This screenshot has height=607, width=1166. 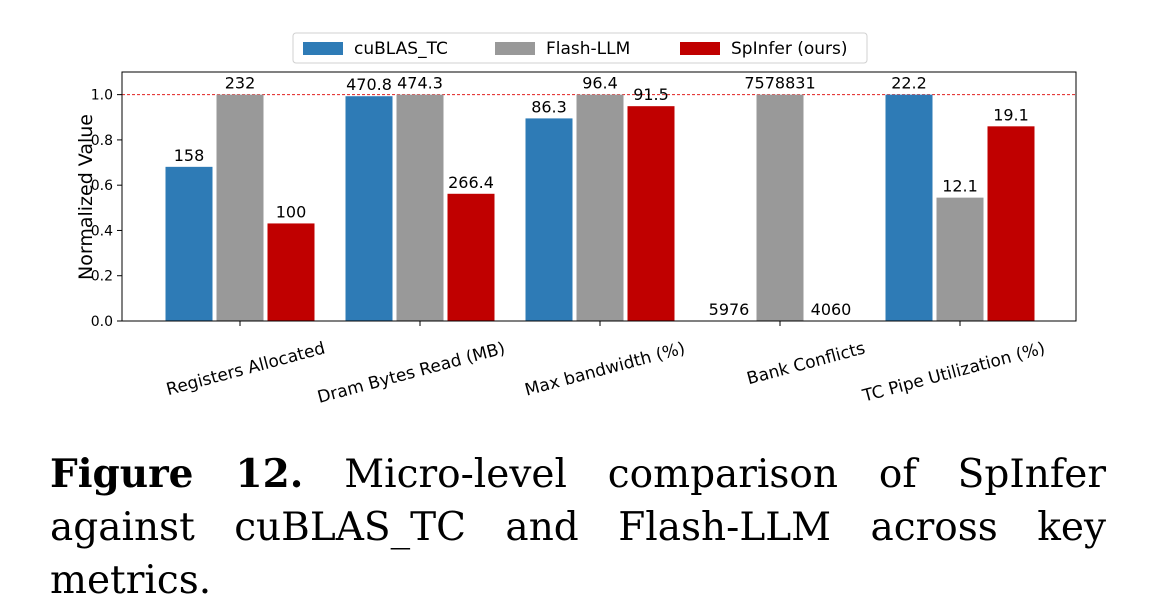 What do you see at coordinates (779, 83) in the screenshot?
I see `bar-value-label: 7578831` at bounding box center [779, 83].